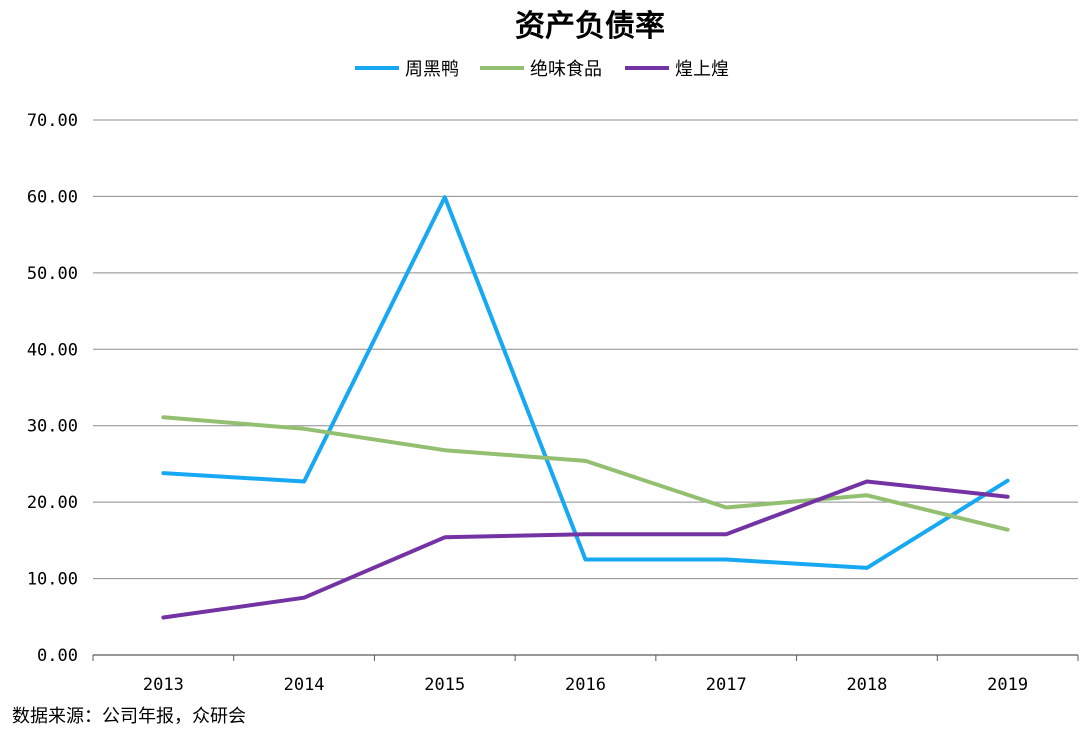 The height and width of the screenshot is (733, 1080). I want to click on x-tick-label: 2015, so click(444, 685).